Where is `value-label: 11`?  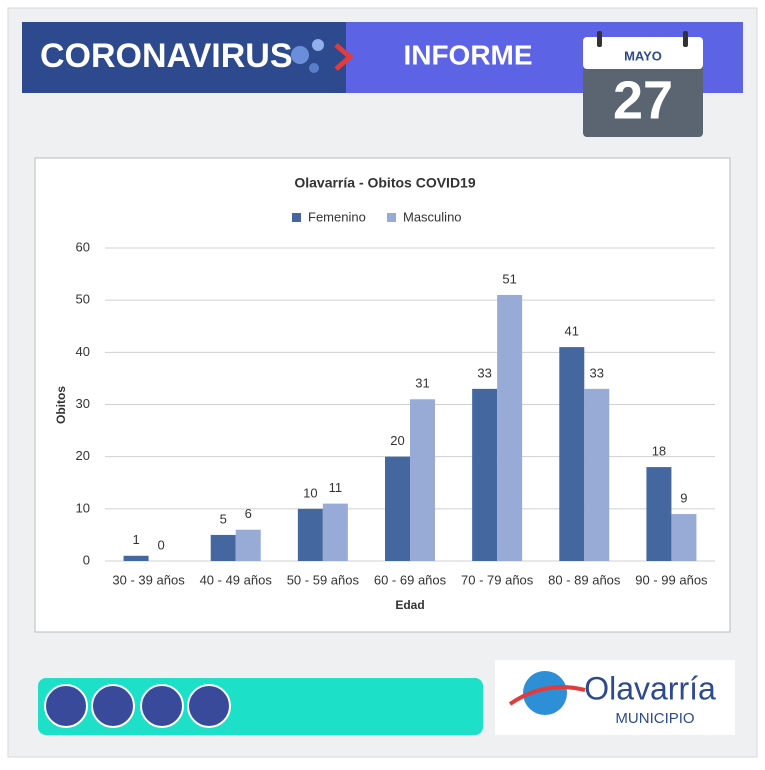
value-label: 11 is located at coordinates (336, 487).